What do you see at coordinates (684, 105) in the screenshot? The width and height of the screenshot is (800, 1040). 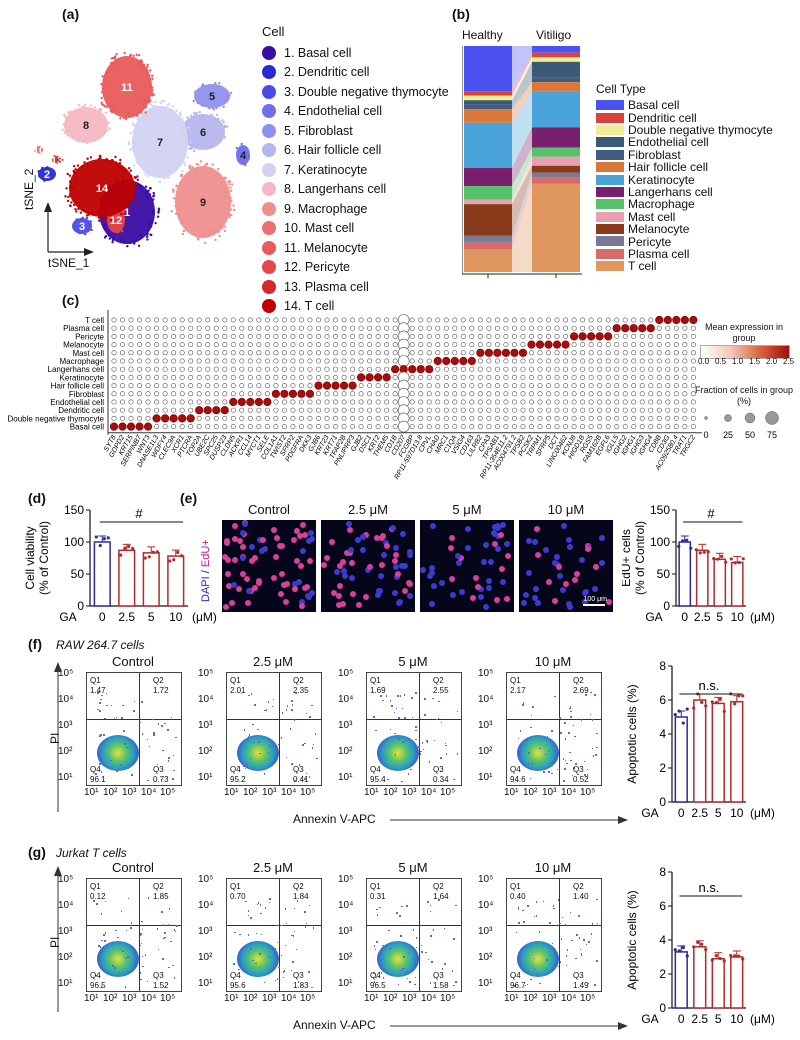 I see `celltype-legend-item: Basal cell` at bounding box center [684, 105].